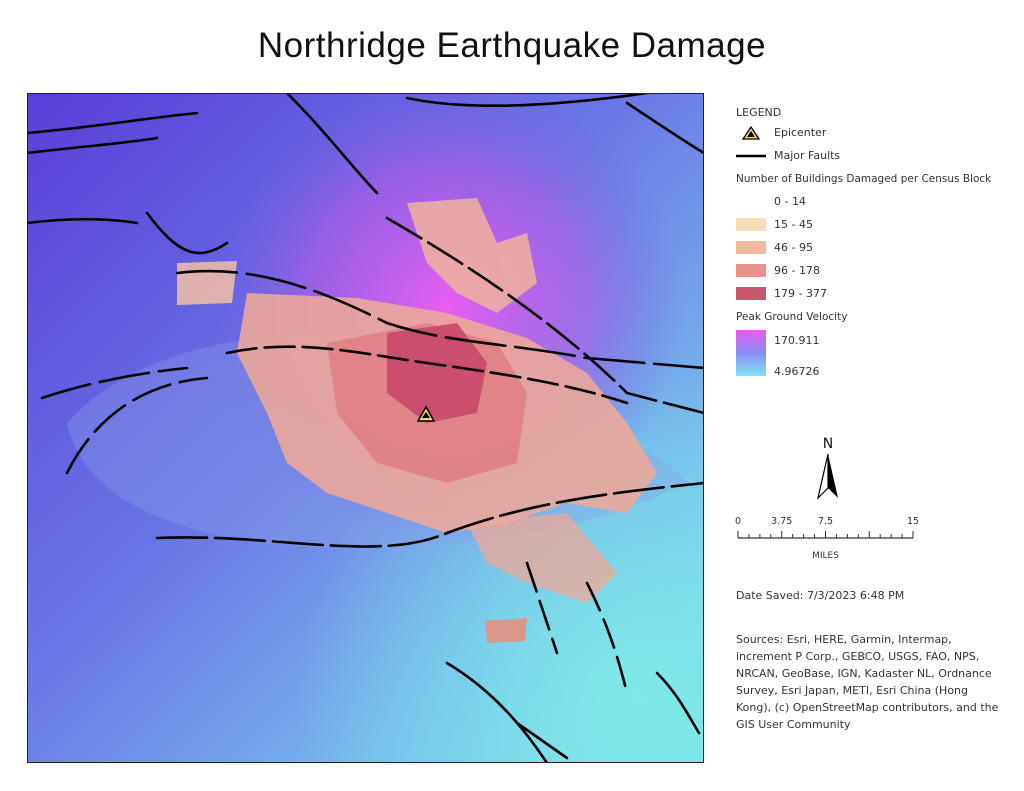 The width and height of the screenshot is (1024, 791). What do you see at coordinates (871, 316) in the screenshot?
I see `legend-subtitle: Peak Ground Velocity` at bounding box center [871, 316].